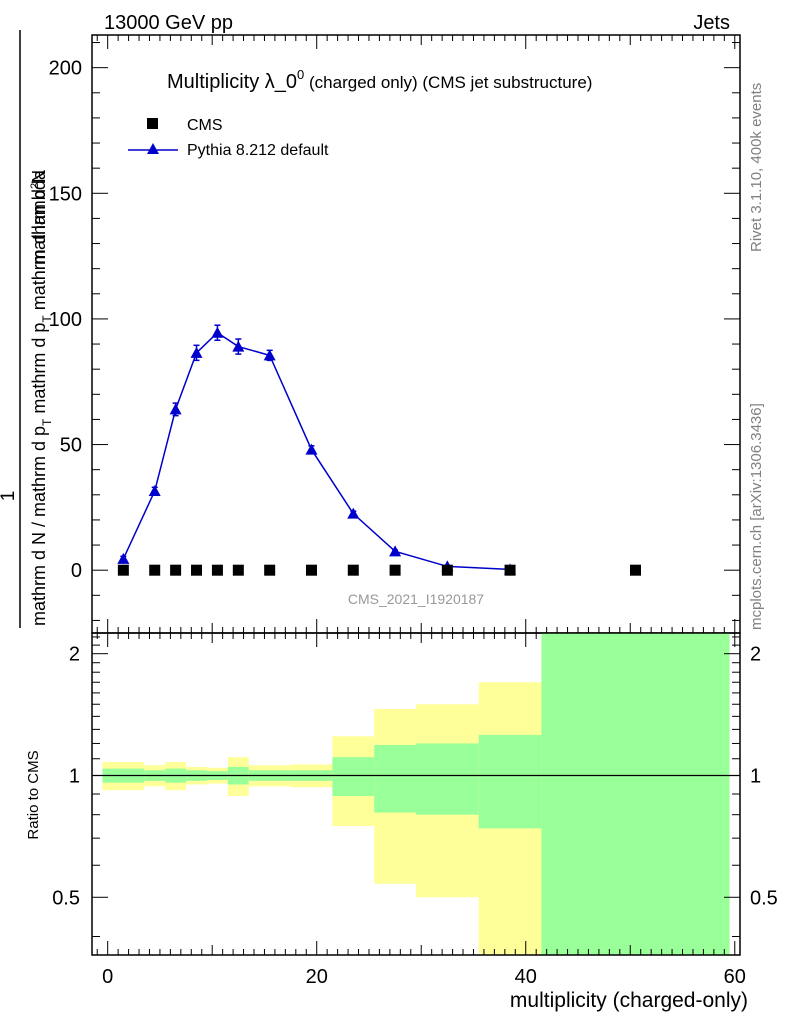 This screenshot has width=786, height=1024. I want to click on ratio-y-tick-label: 0.5, so click(66, 898).